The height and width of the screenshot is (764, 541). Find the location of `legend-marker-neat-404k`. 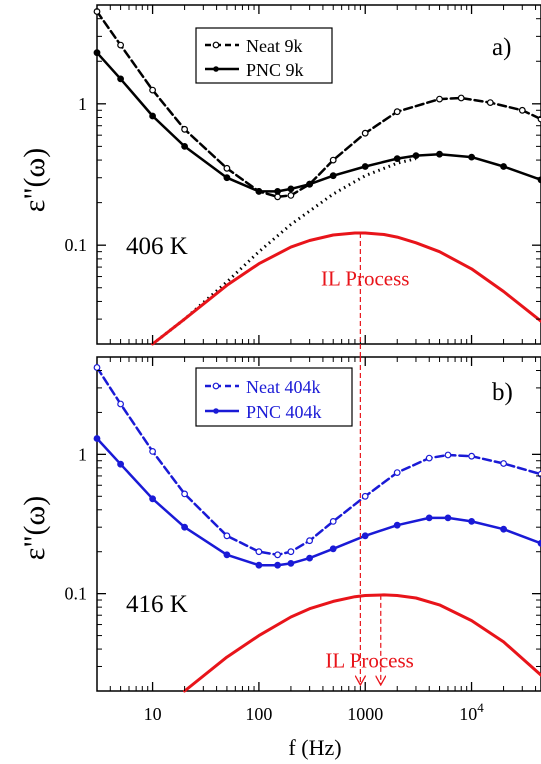

legend-marker-neat-404k is located at coordinates (216, 386).